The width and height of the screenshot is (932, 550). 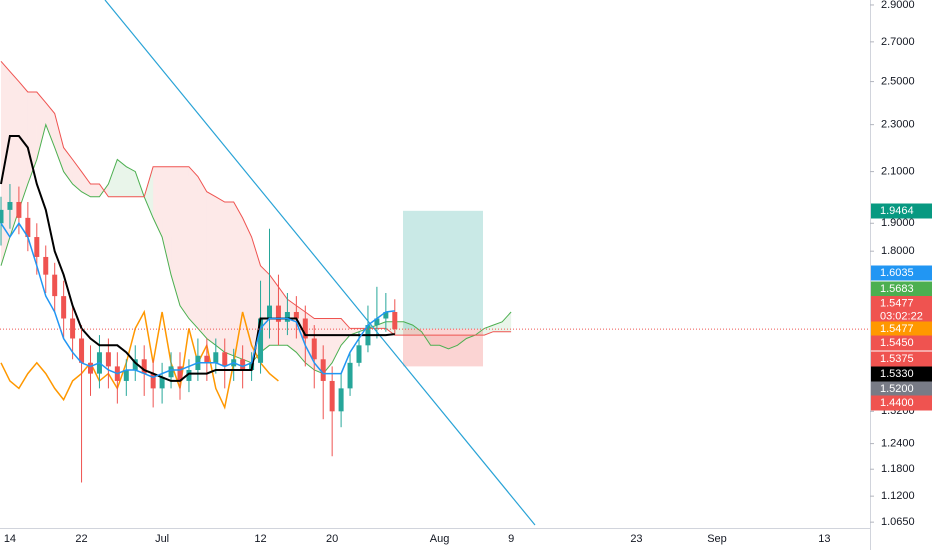 What do you see at coordinates (332, 539) in the screenshot?
I see `x-tick-label: 20` at bounding box center [332, 539].